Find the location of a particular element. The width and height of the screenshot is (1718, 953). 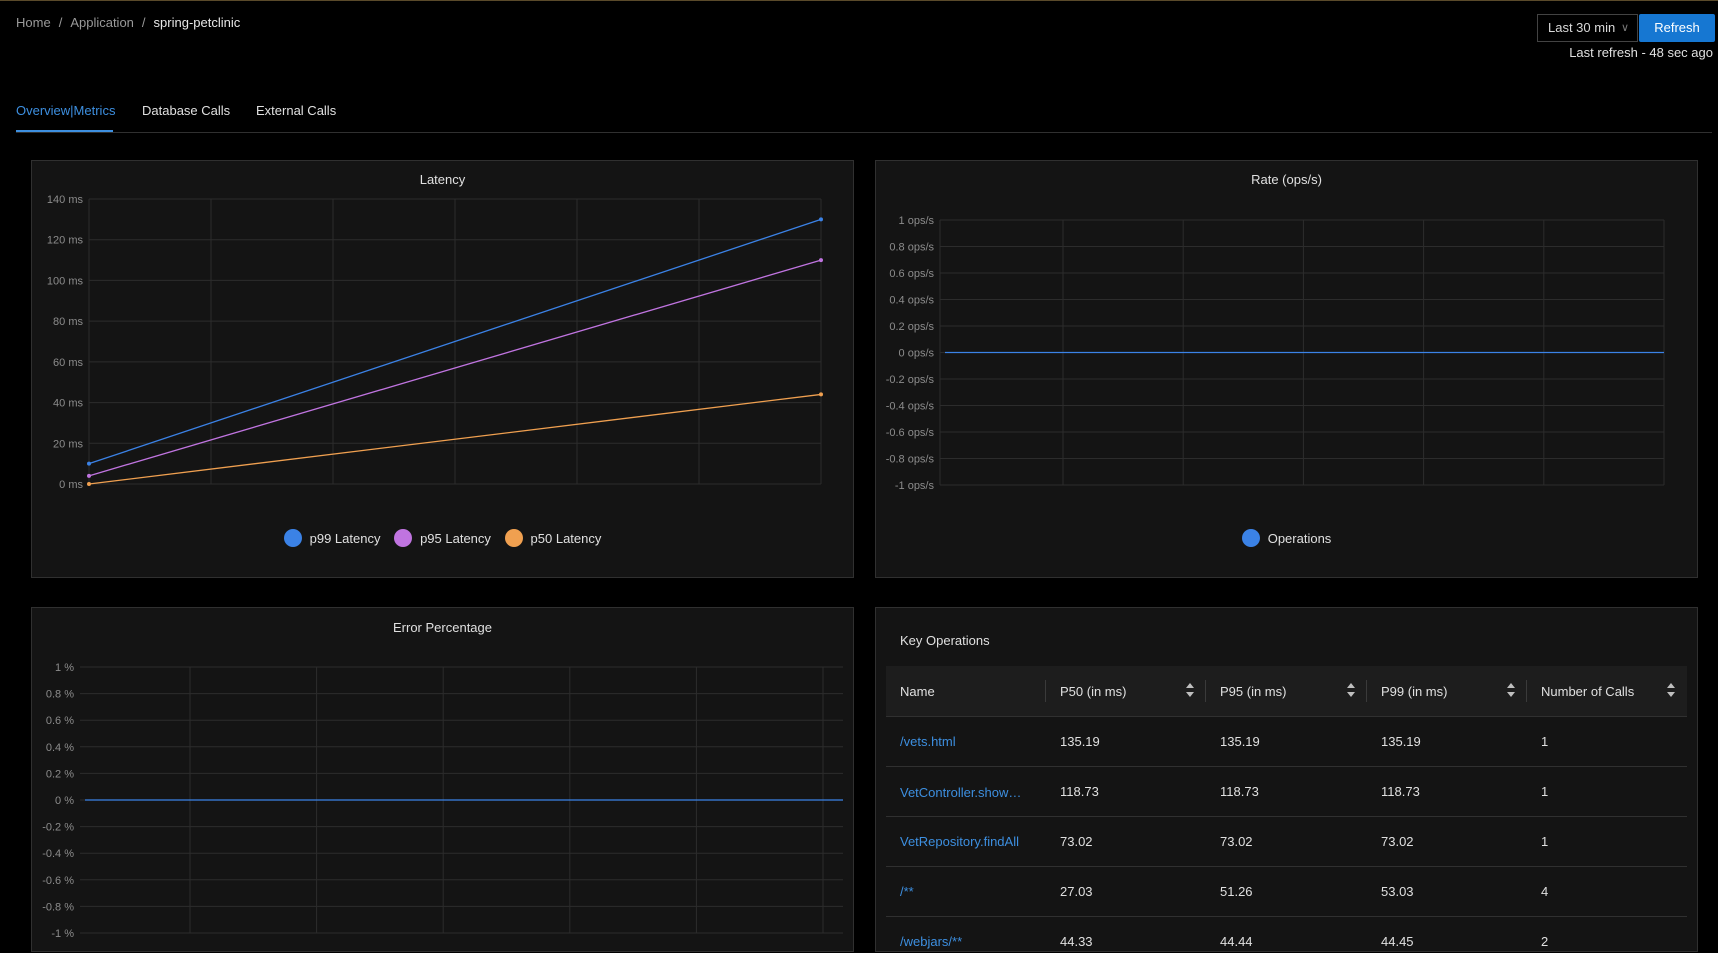

legend-item-operations: Operations is located at coordinates (1286, 538).